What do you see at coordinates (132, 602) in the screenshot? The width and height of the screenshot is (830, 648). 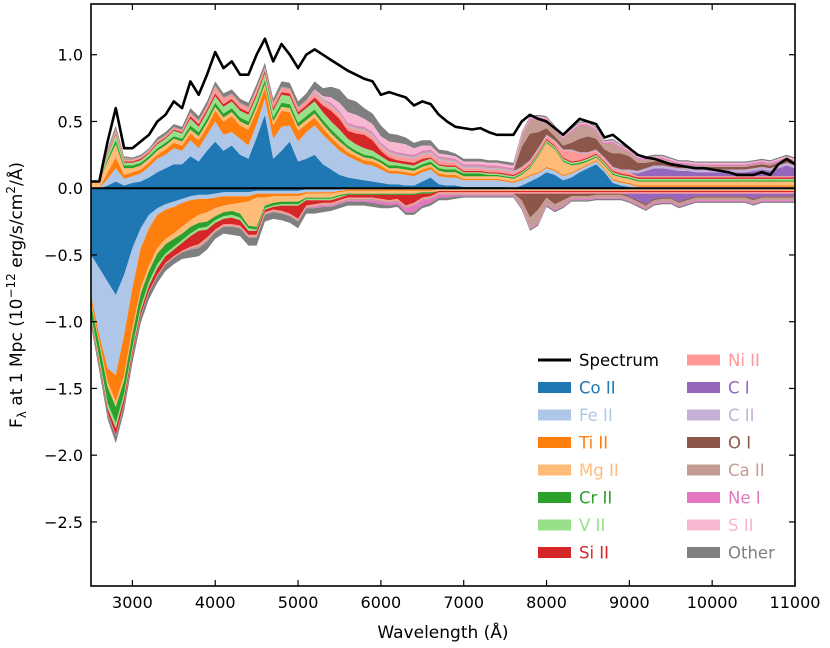 I see `x-tick-label: 3000` at bounding box center [132, 602].